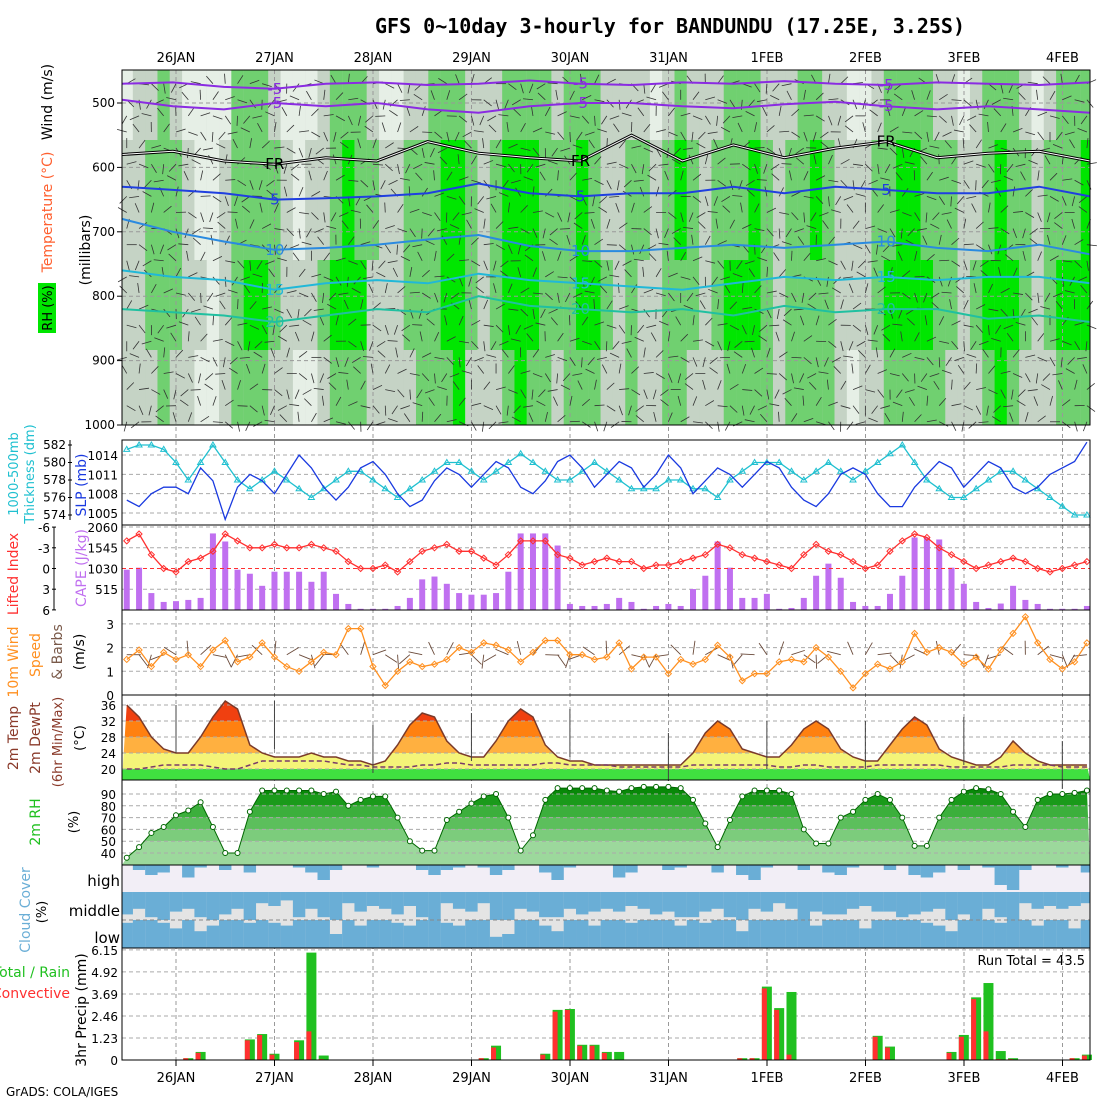  I want to click on precip-convective-bar, so click(875, 1048).